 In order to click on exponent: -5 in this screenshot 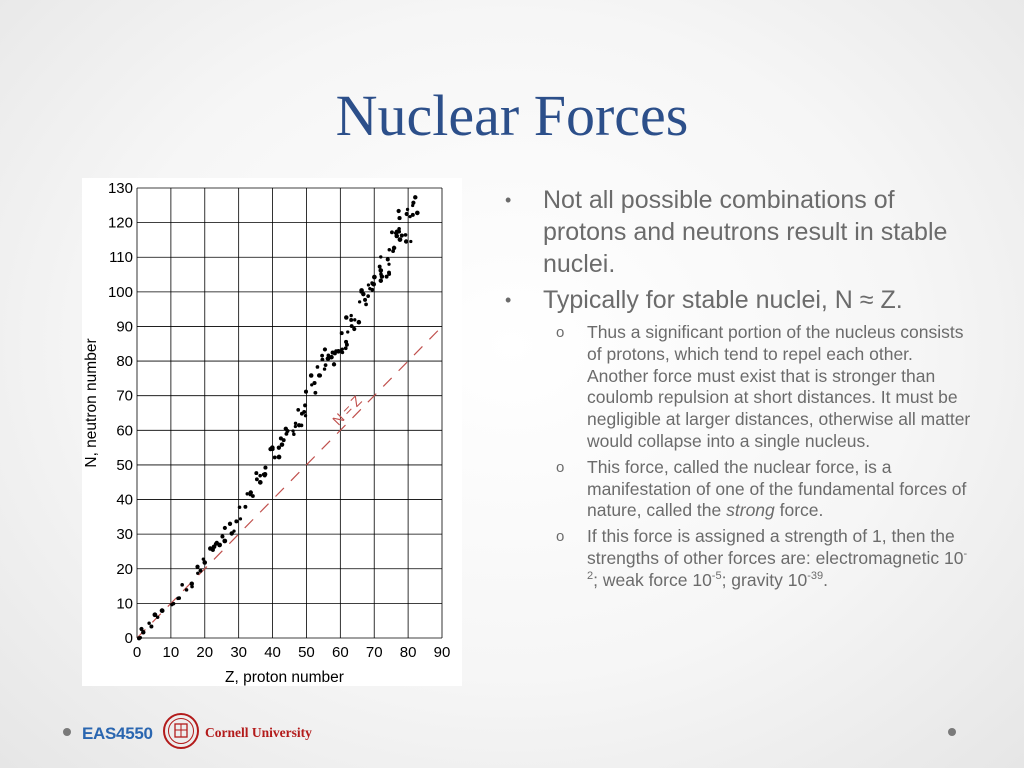, I will do `click(716, 575)`.